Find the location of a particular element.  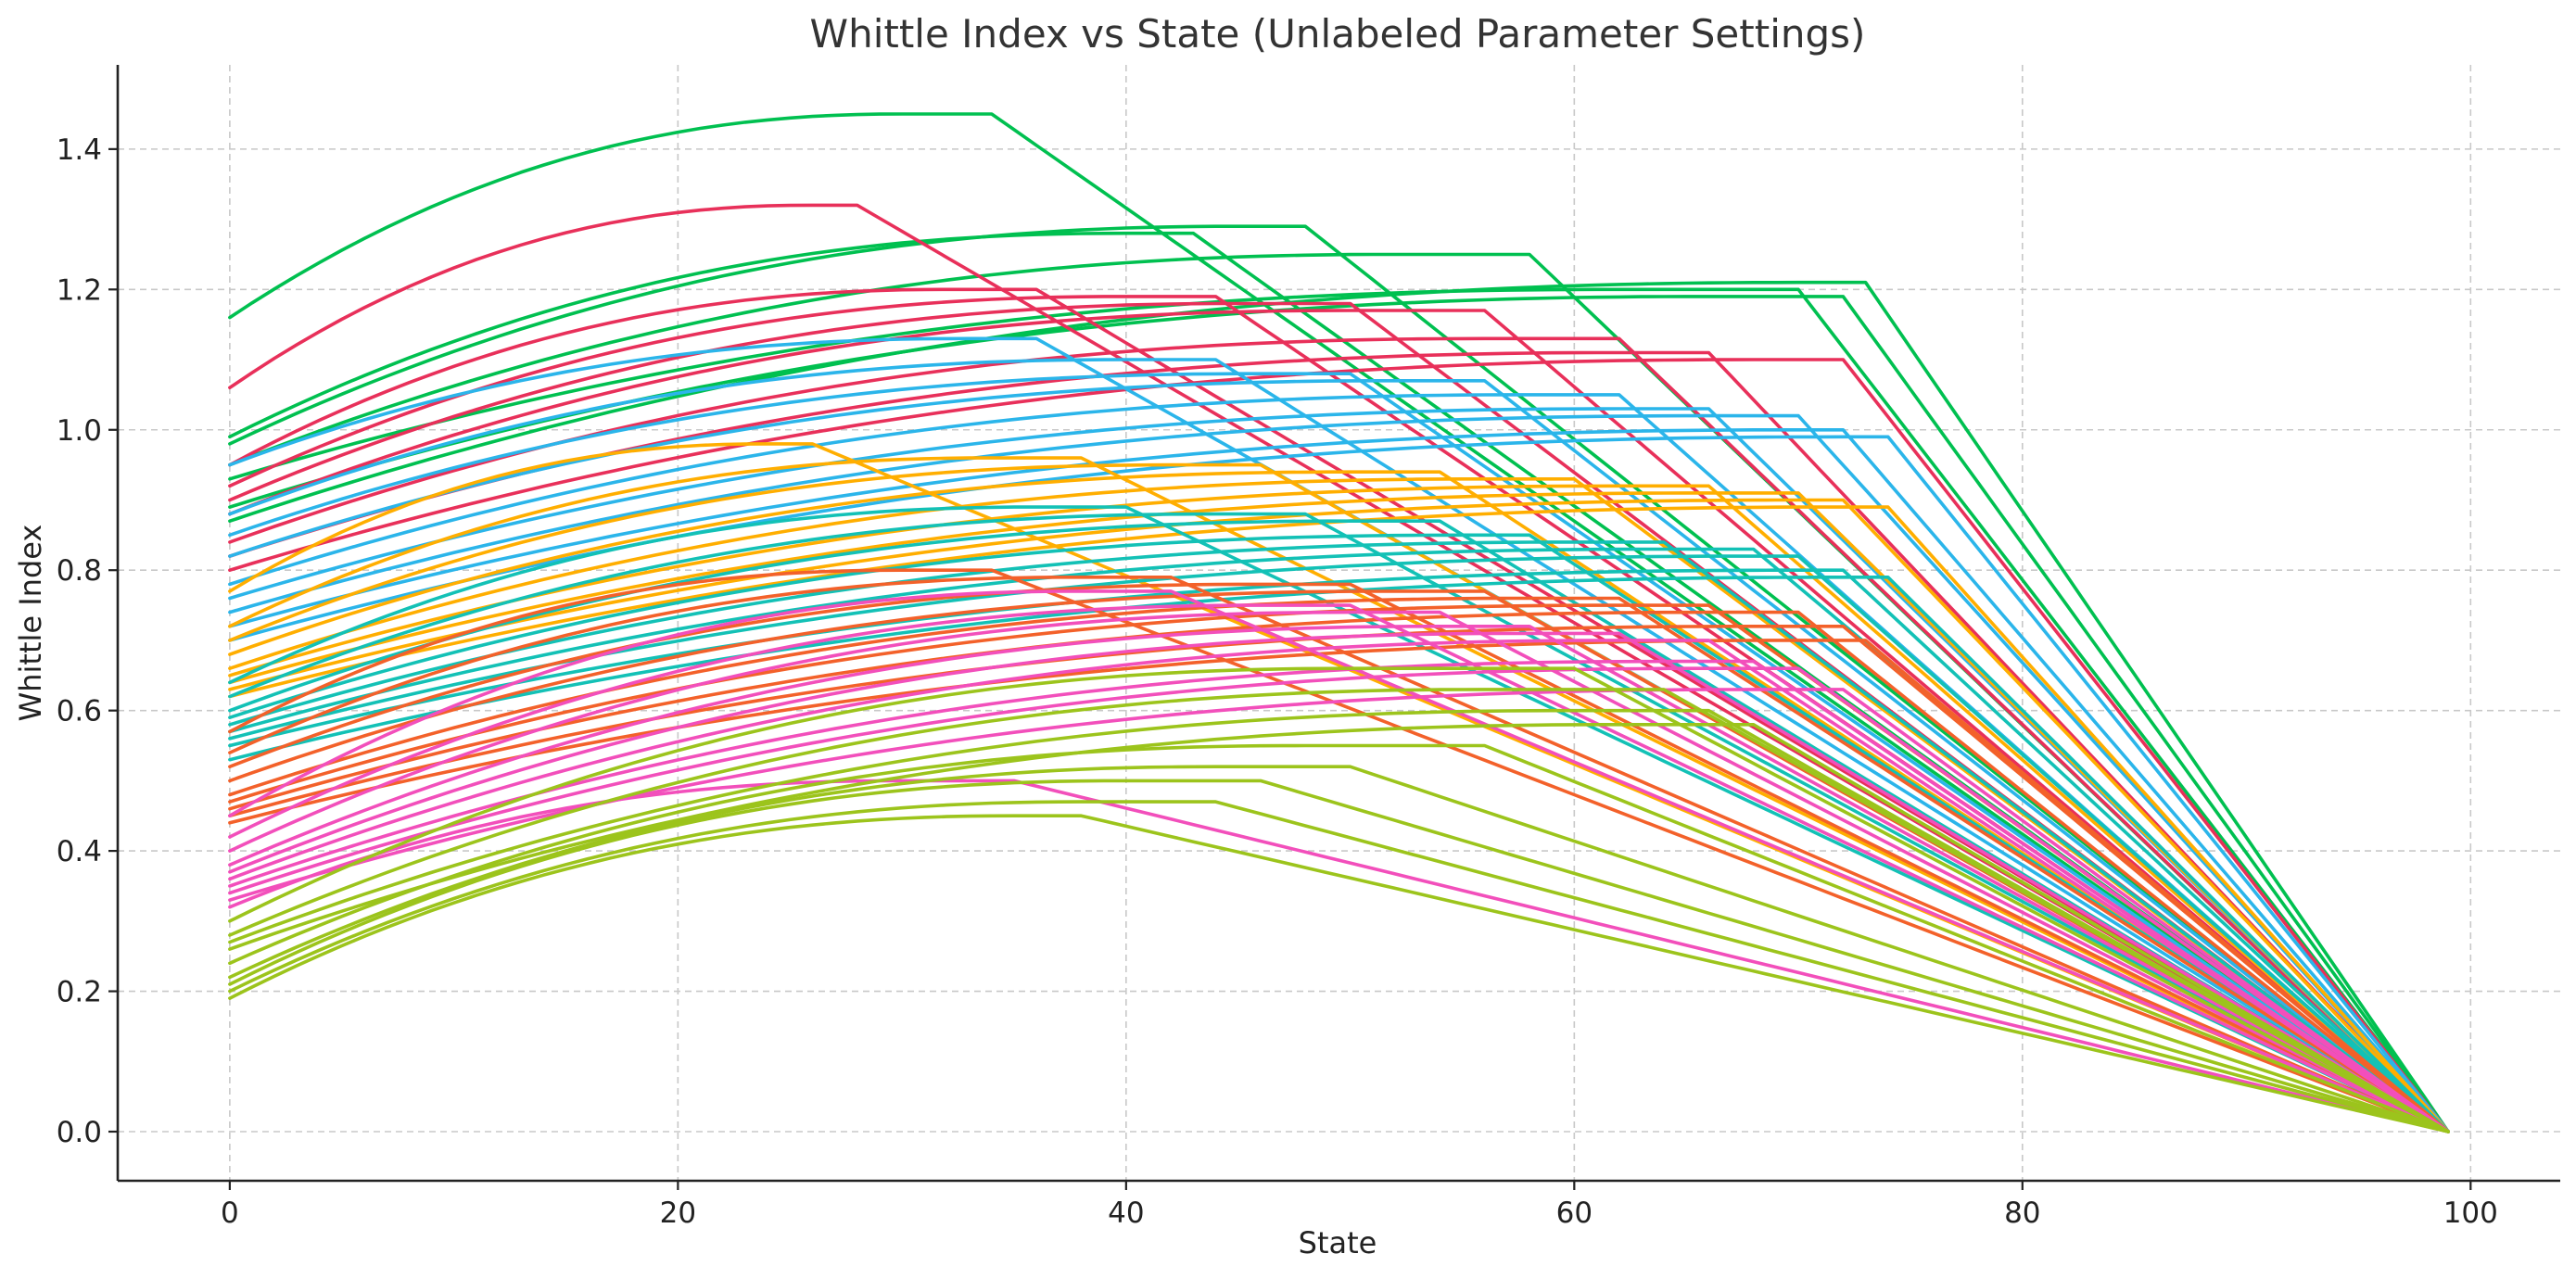

y-axis-label: Whittle Index is located at coordinates (30, 623).